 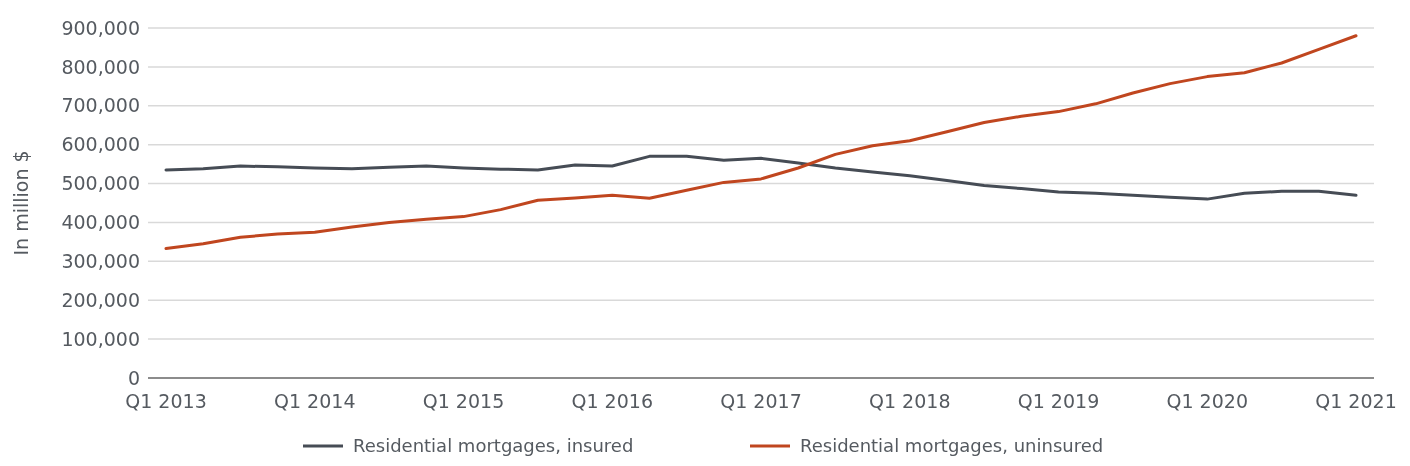 I want to click on y-tick-label: 800,000, so click(x=100, y=66).